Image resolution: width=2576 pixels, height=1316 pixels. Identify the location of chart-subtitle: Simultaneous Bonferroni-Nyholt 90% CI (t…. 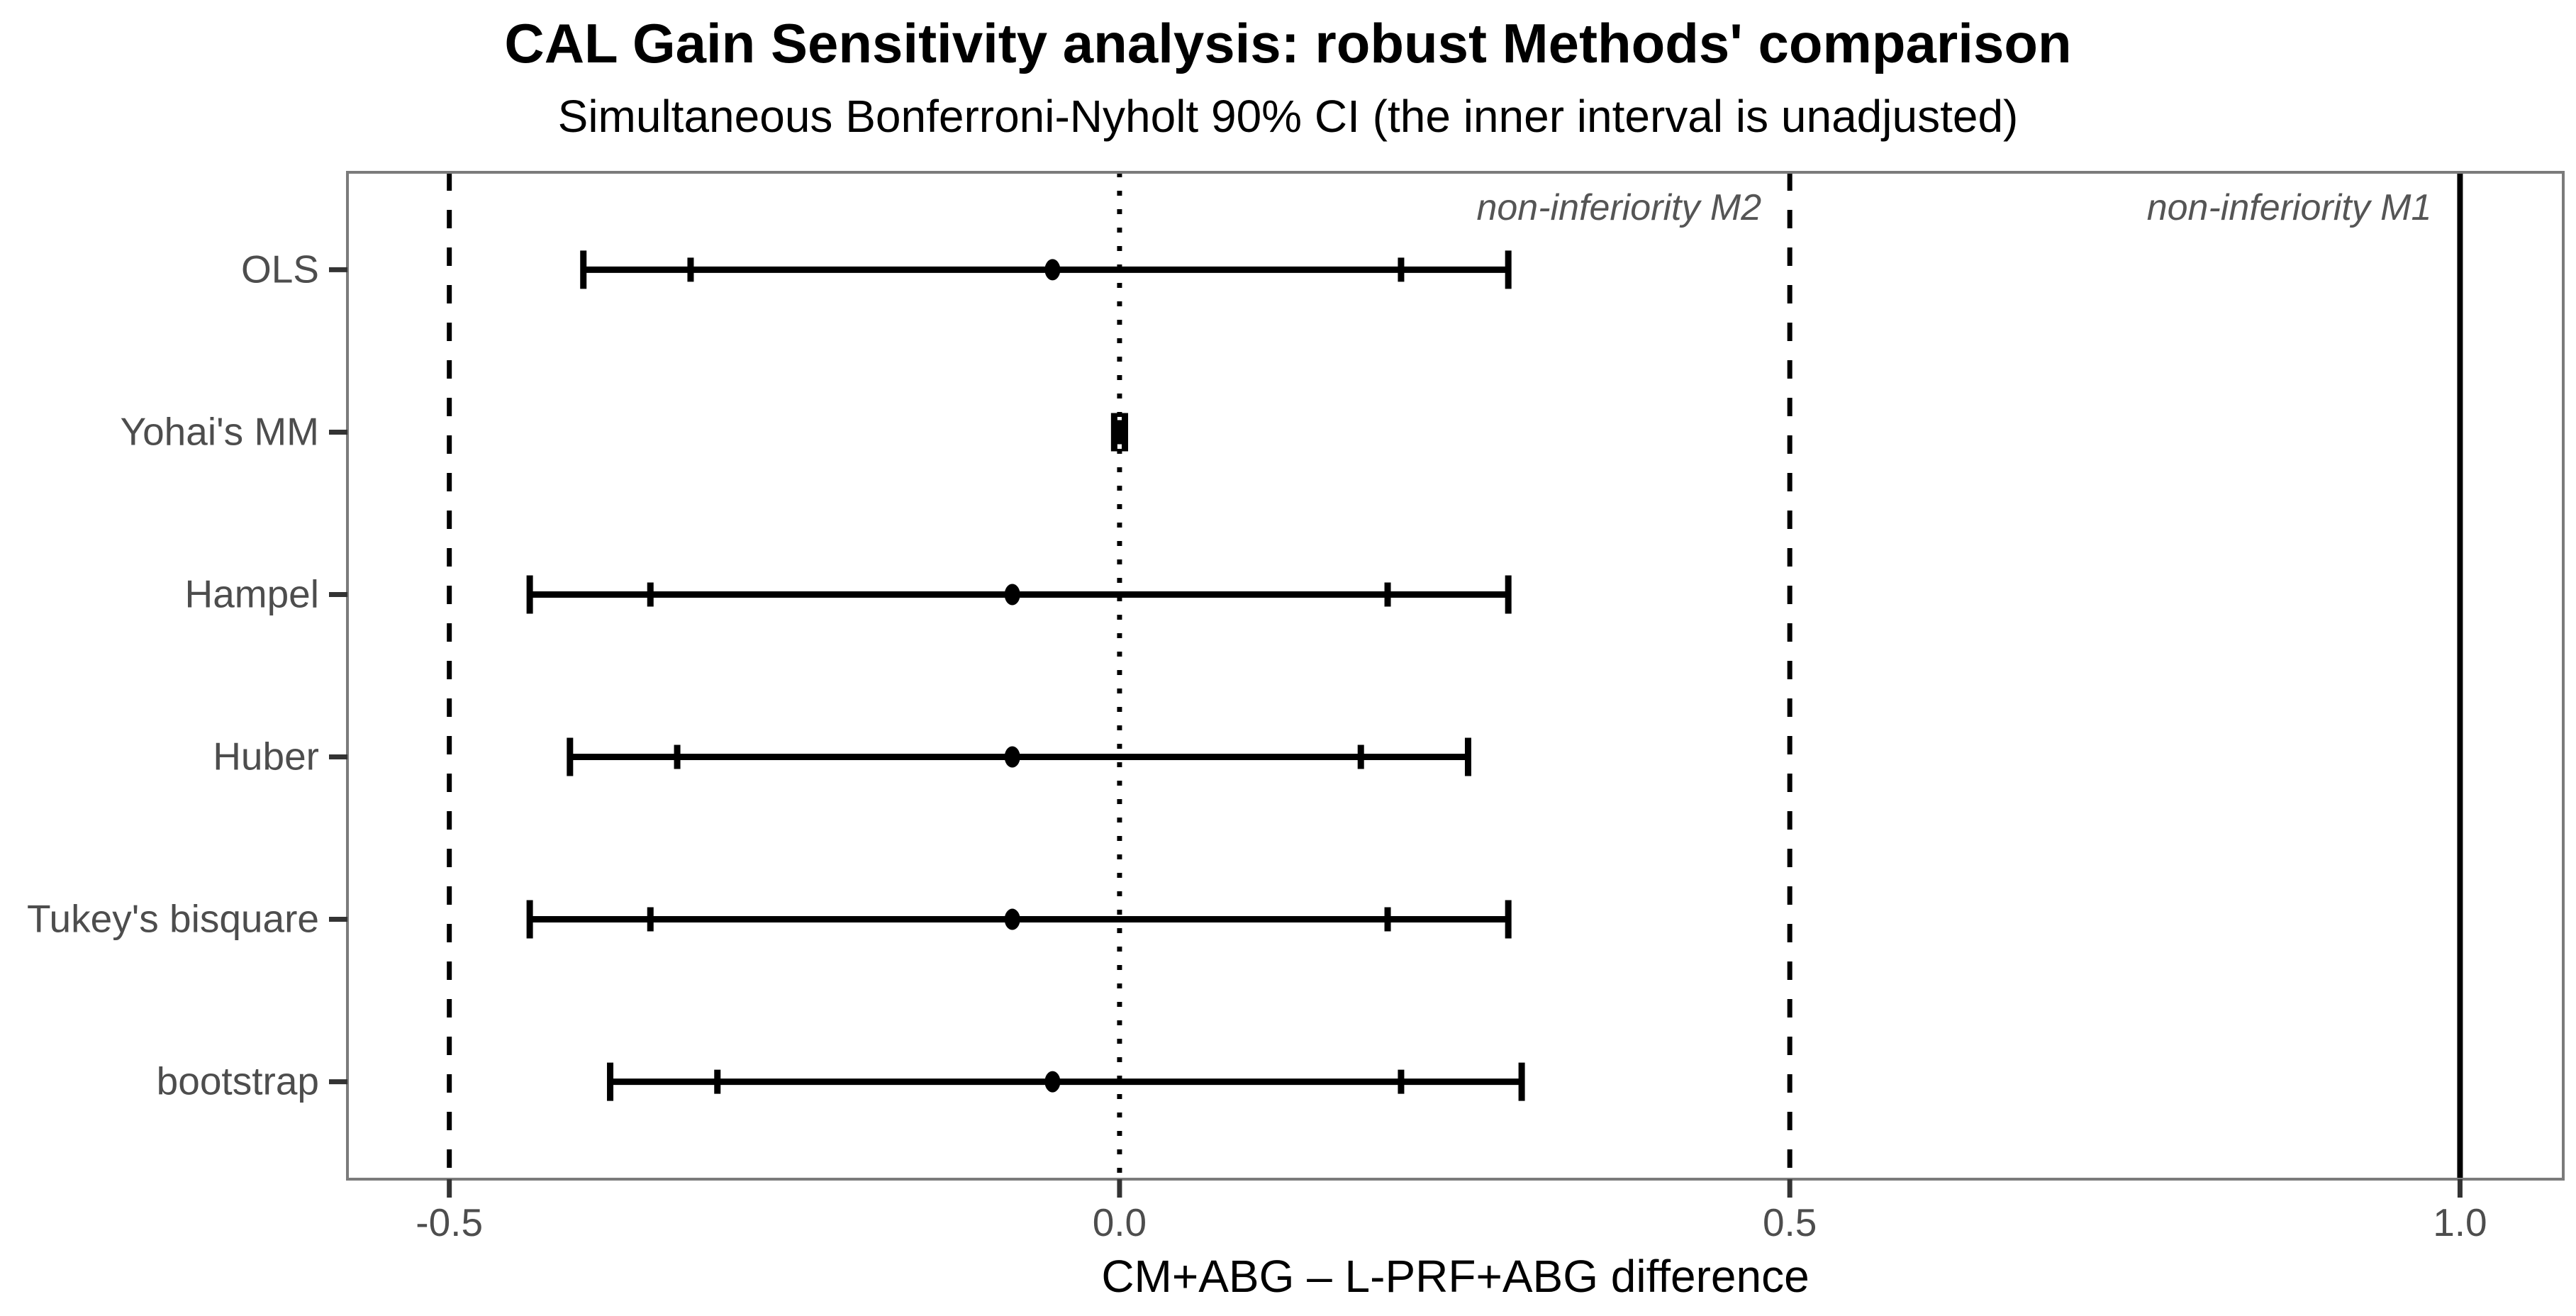
(1288, 116).